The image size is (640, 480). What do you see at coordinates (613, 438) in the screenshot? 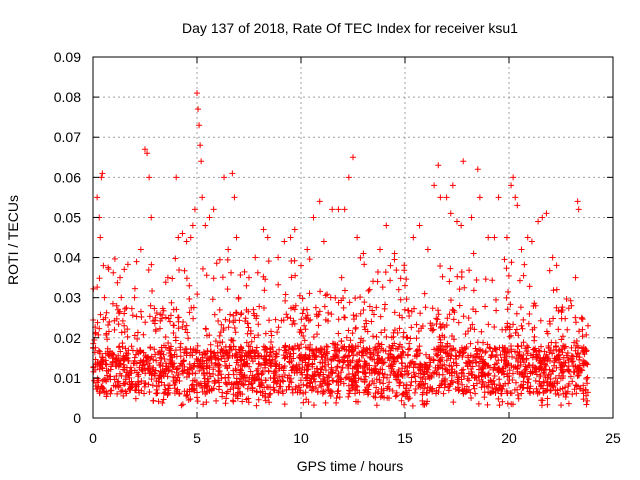
I see `x-tick-label: 25` at bounding box center [613, 438].